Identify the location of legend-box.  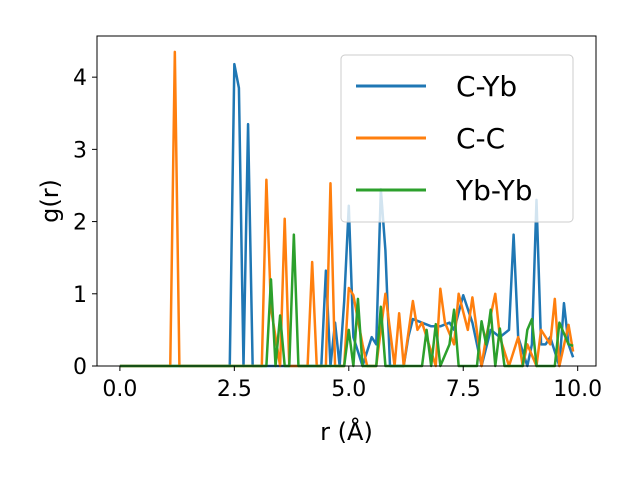
(457, 138).